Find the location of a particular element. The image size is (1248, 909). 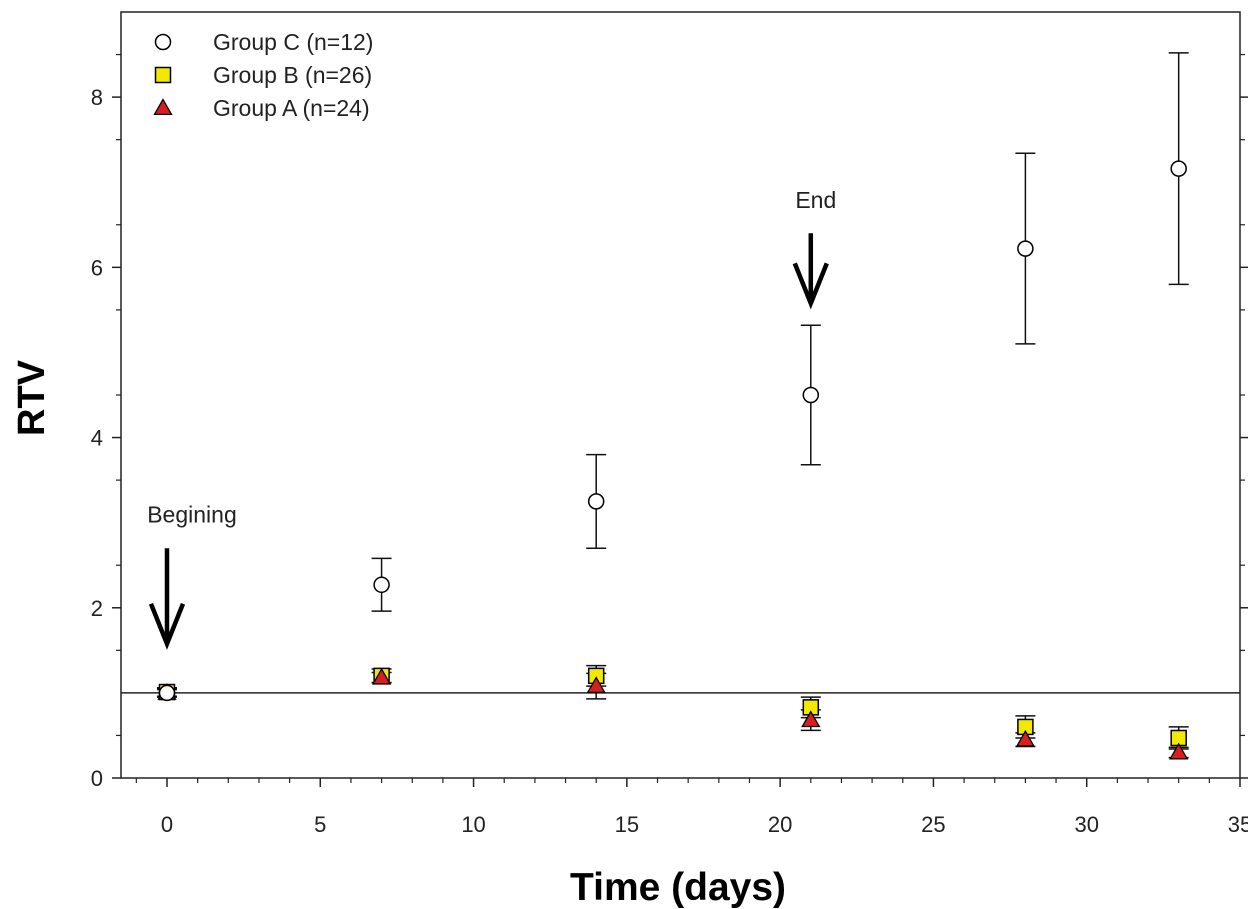

legend-marker-circle-open is located at coordinates (163, 42).